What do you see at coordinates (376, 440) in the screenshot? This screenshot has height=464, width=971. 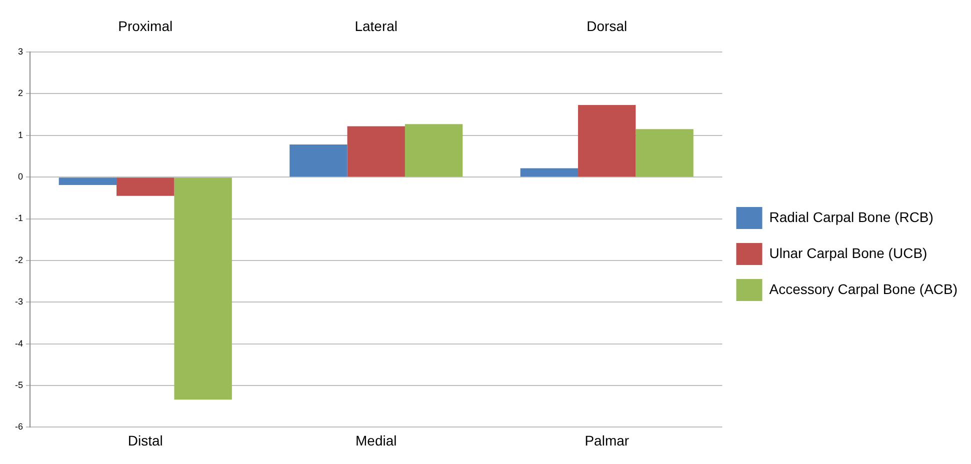 I see `x-tick-label: Medial` at bounding box center [376, 440].